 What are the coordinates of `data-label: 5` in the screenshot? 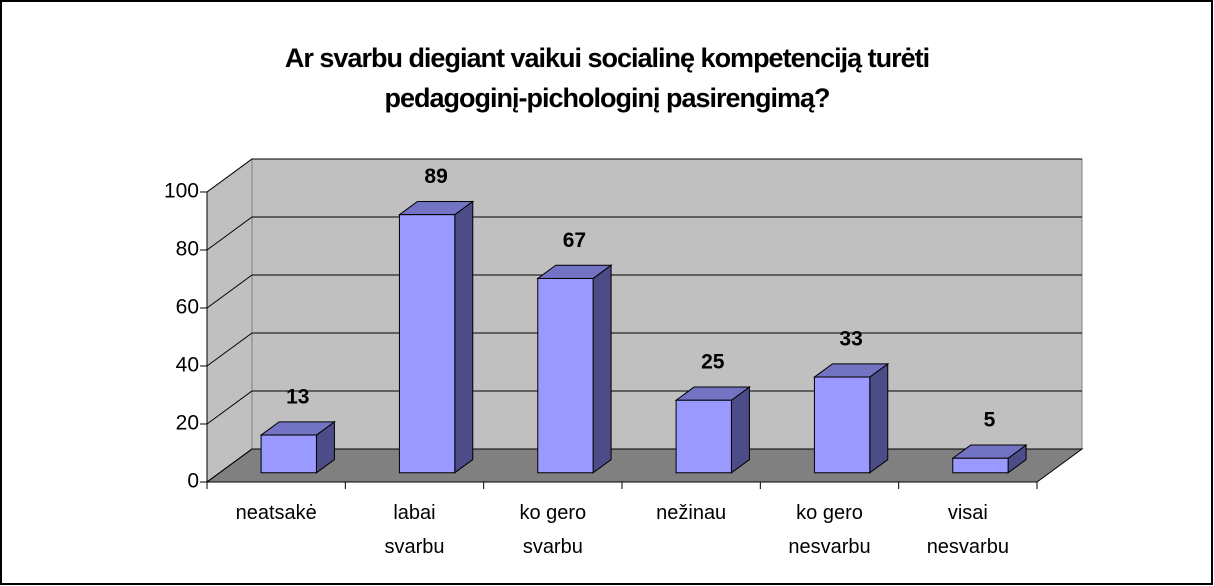 It's located at (990, 420).